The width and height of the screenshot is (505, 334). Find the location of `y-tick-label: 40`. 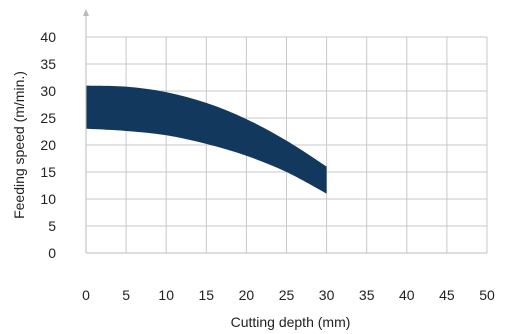

y-tick-label: 40 is located at coordinates (48, 37).